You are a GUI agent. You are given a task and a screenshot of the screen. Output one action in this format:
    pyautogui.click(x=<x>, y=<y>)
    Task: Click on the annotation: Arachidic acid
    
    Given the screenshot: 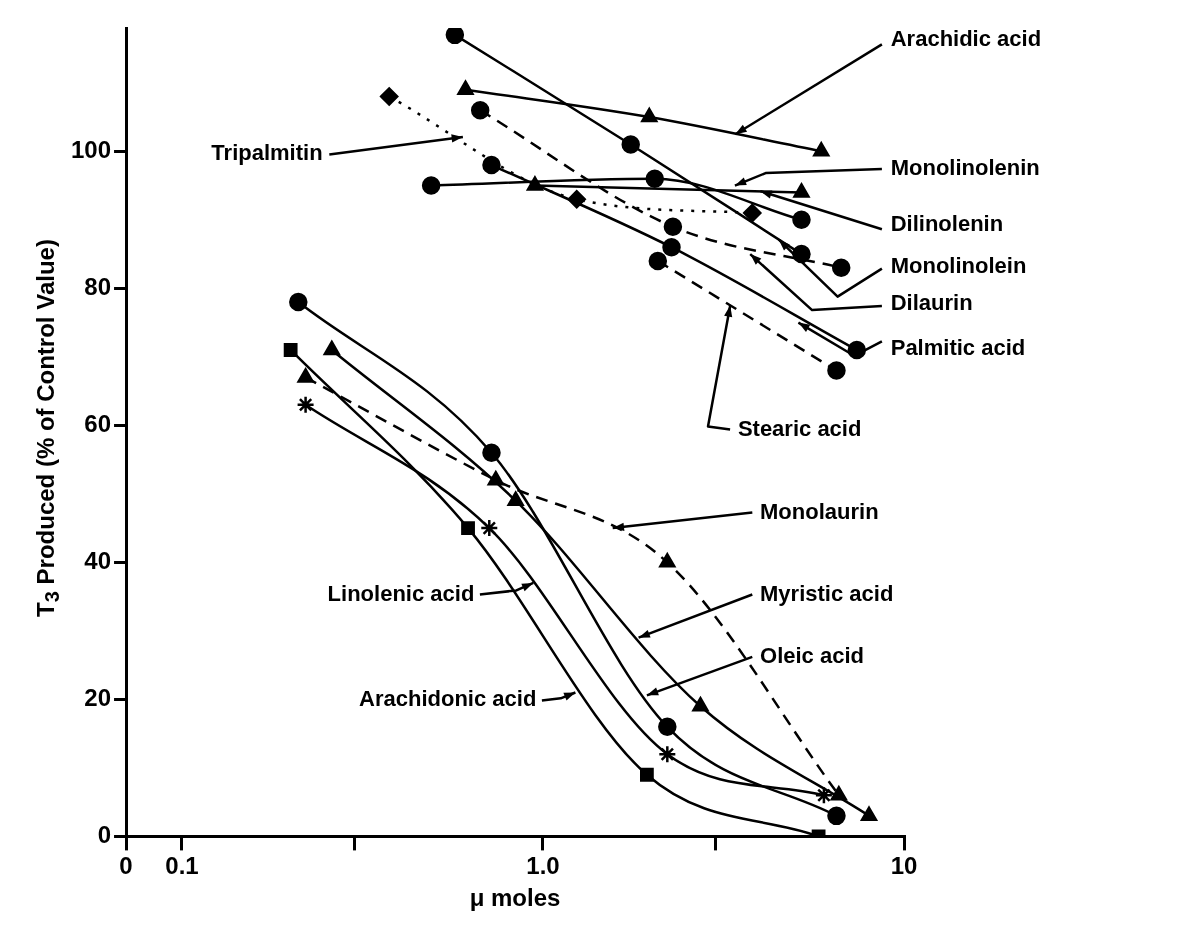 What is the action you would take?
    pyautogui.click(x=966, y=39)
    